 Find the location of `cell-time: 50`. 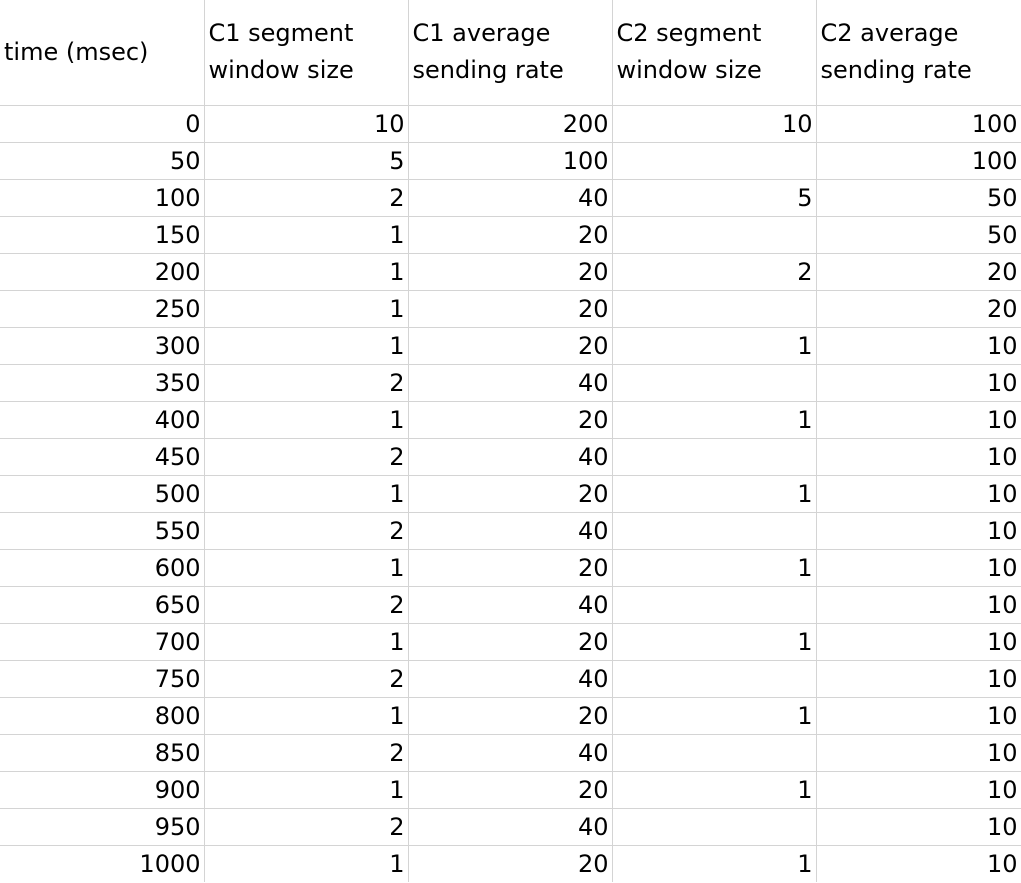

cell-time: 50 is located at coordinates (102, 161).